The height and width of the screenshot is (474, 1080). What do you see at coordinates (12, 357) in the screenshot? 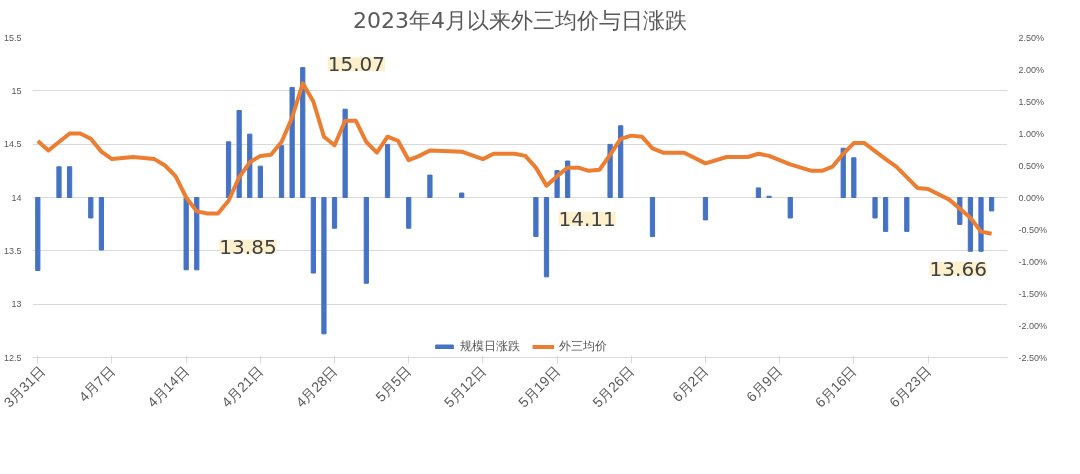
I see `y-tick-label: 12.5` at bounding box center [12, 357].